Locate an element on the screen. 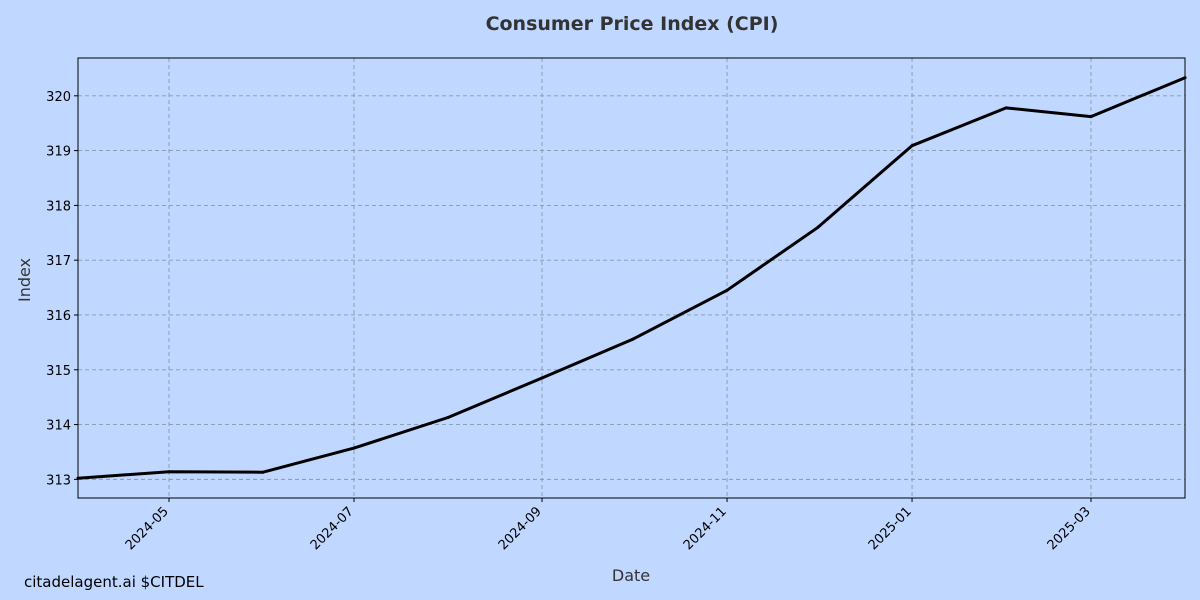 The width and height of the screenshot is (1200, 600). x-tick-label: 2024-05 is located at coordinates (147, 528).